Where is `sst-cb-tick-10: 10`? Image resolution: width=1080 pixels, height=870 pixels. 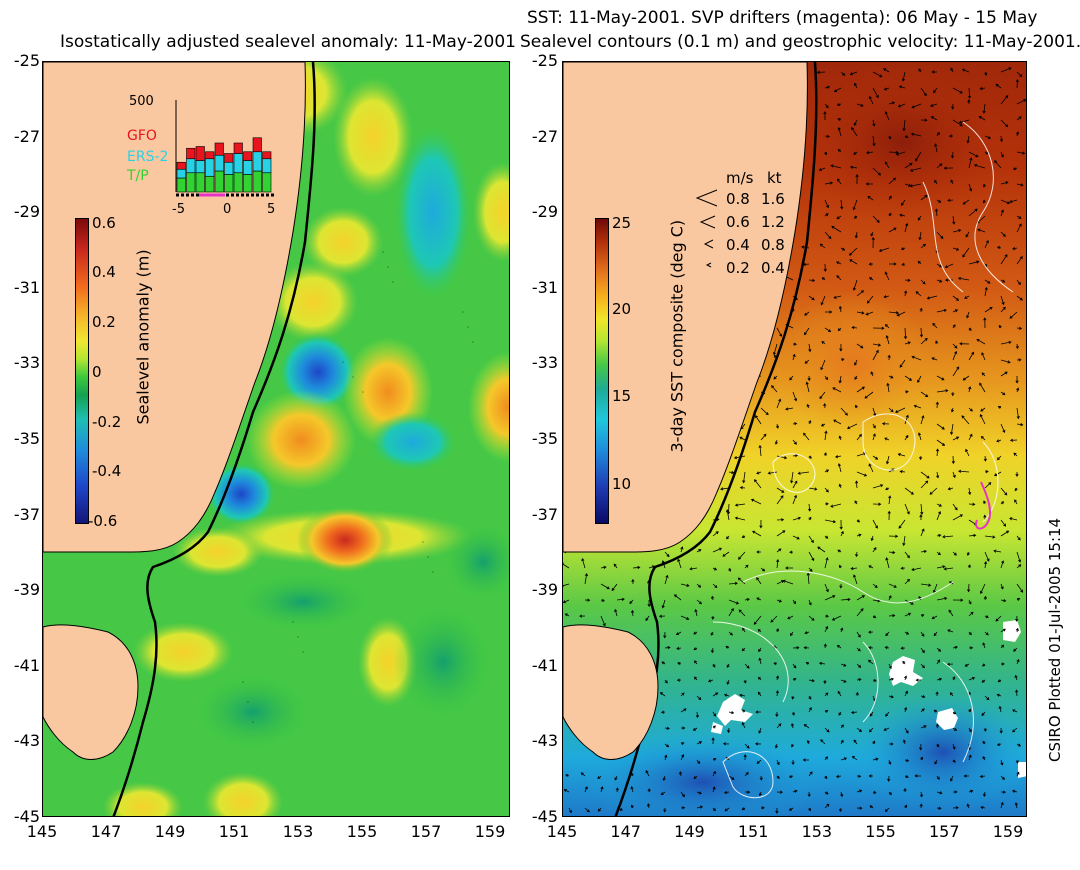
sst-cb-tick-10: 10 is located at coordinates (622, 484).